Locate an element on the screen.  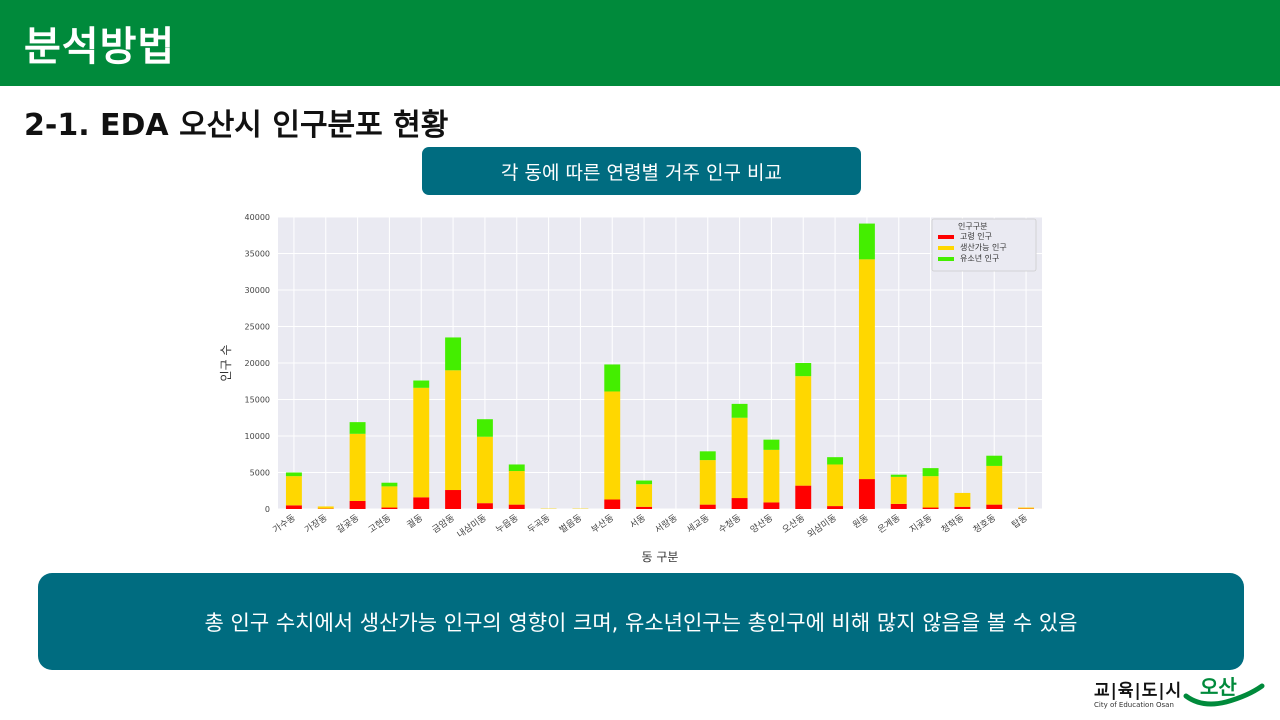
y-tick-label: 20000 is located at coordinates (257, 363).